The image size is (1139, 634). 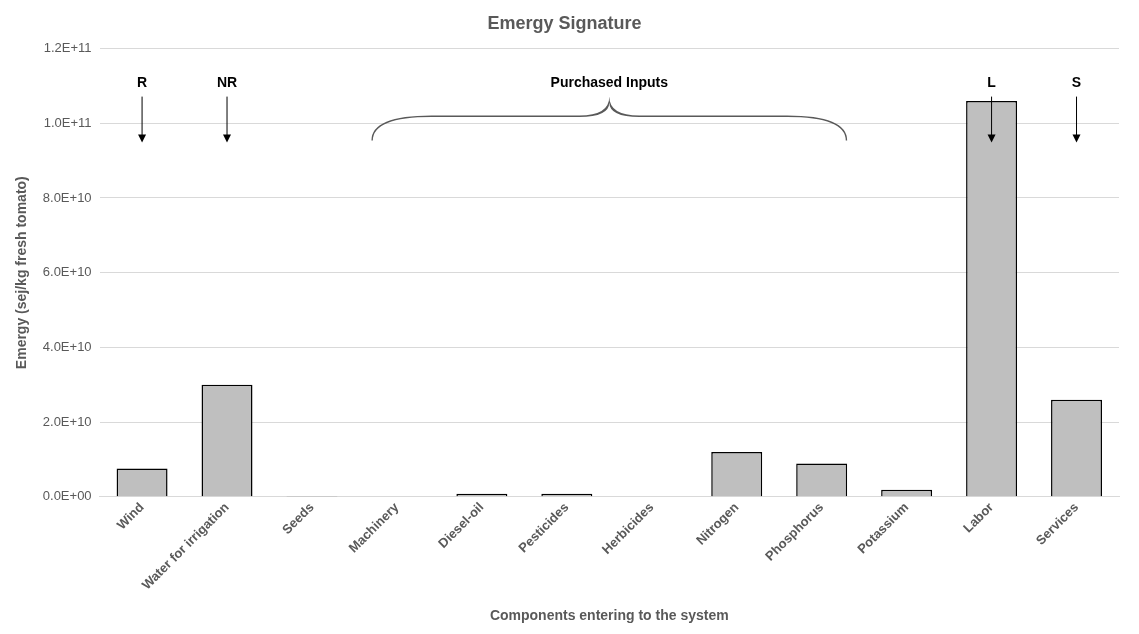 I want to click on y-tick-label: 6.0E+10, so click(x=67, y=272).